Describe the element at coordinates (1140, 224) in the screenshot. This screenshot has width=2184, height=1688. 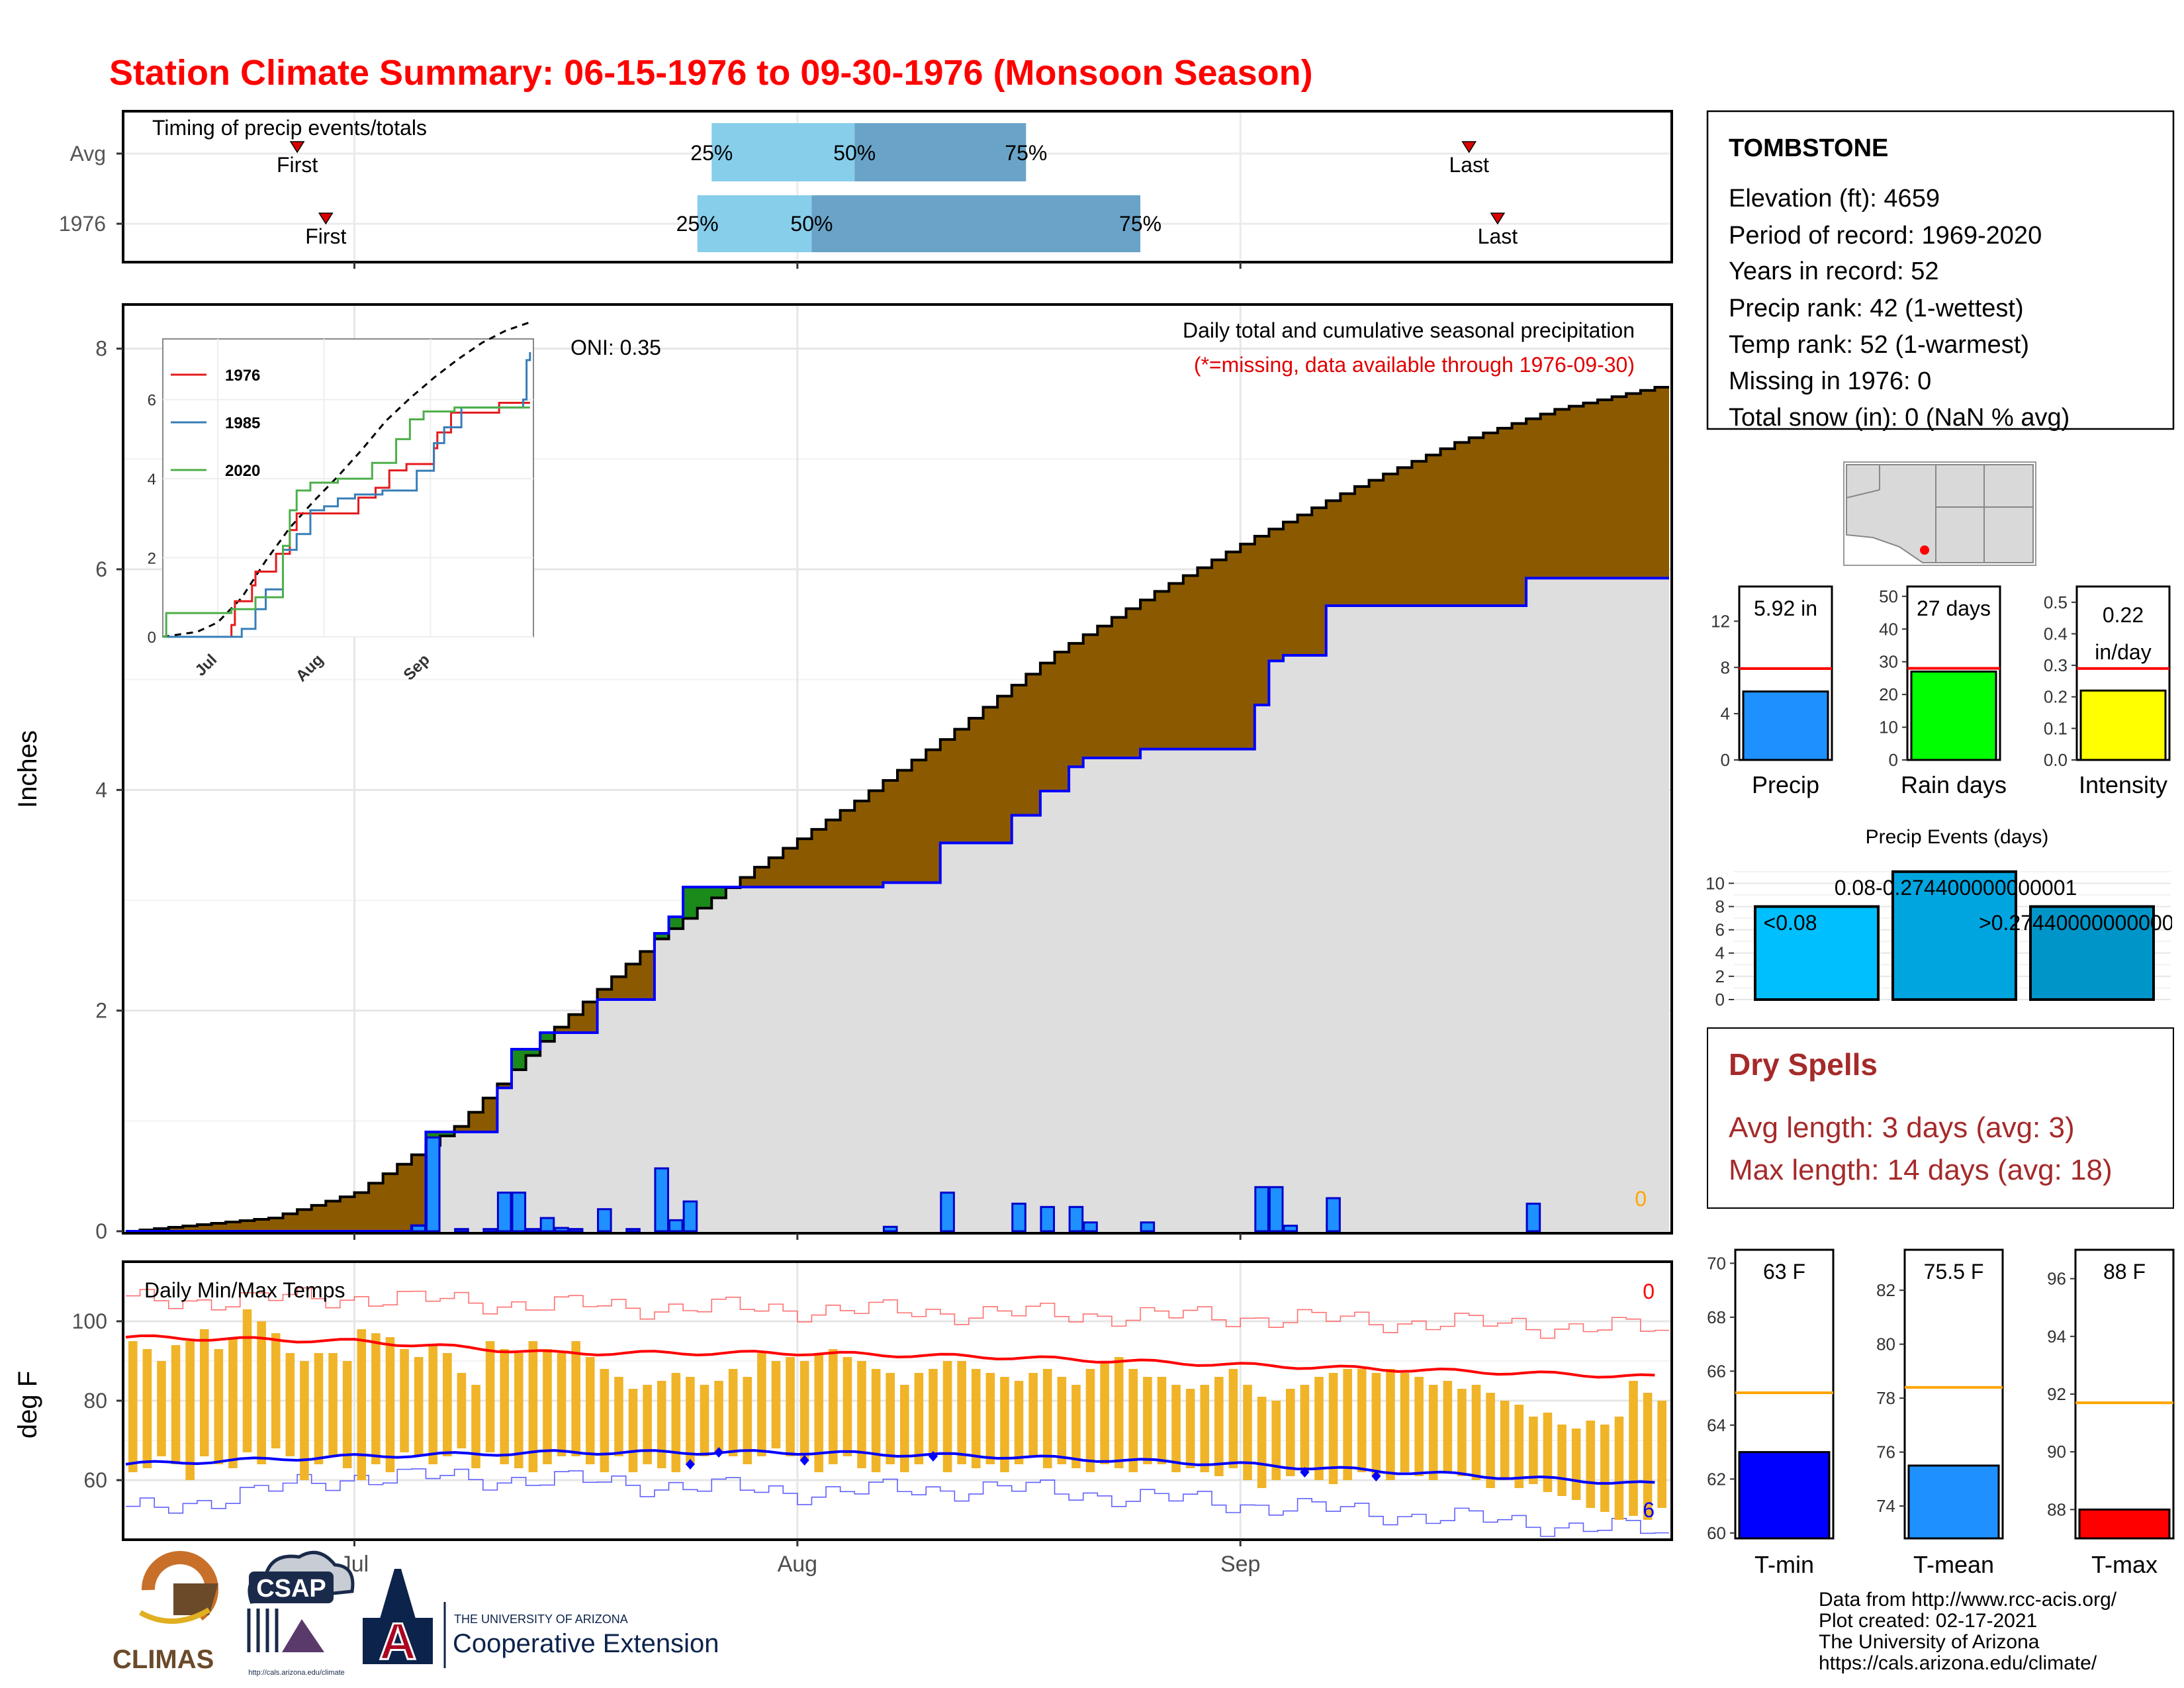
I see `timing-pct-label: 75%` at that location.